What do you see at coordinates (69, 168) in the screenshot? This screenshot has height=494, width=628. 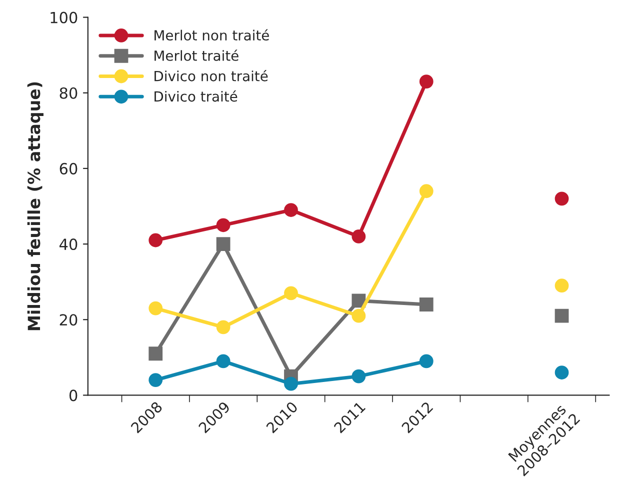 I see `y-tick-label: 60` at bounding box center [69, 168].